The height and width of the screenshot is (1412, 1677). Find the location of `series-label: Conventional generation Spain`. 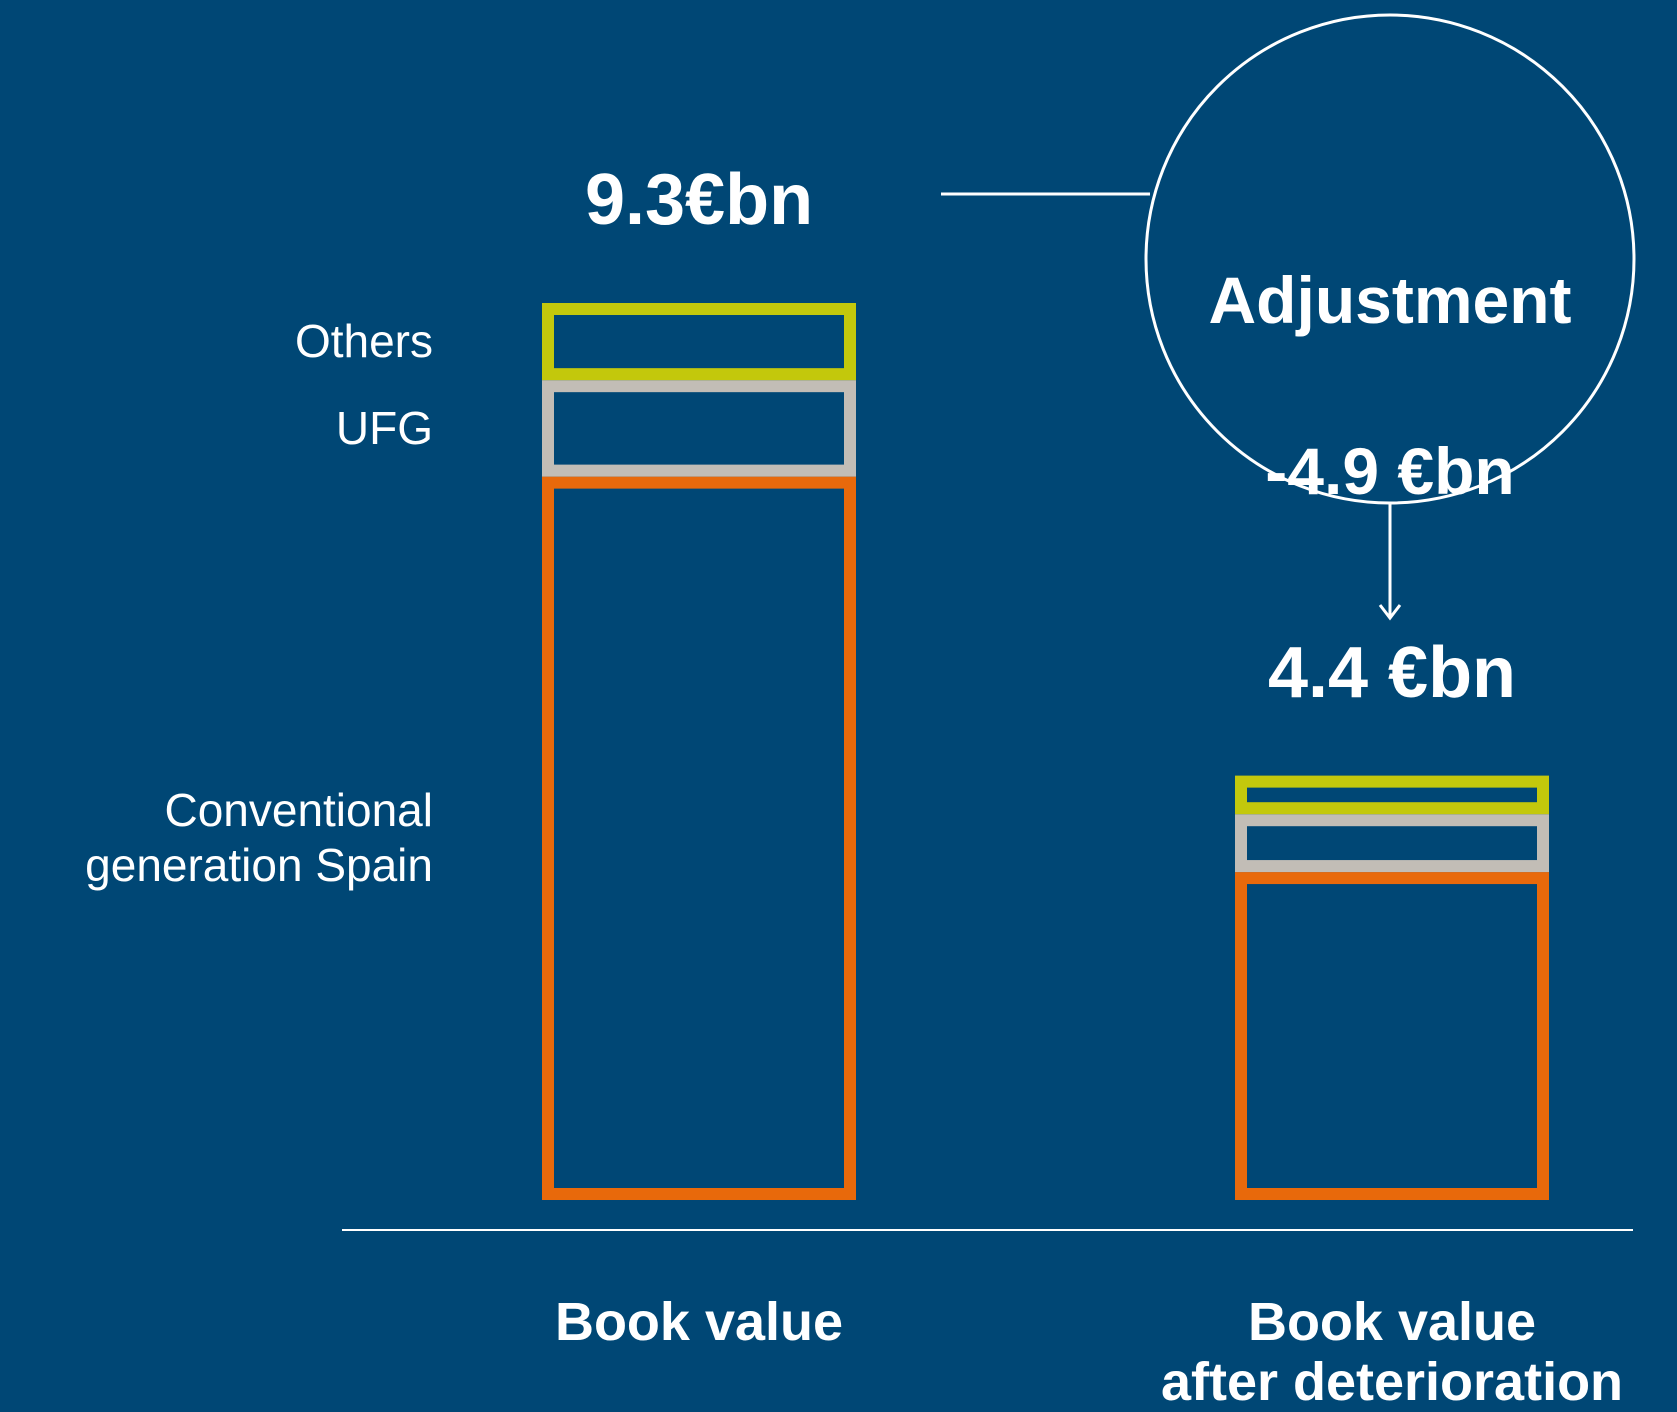

series-label: Conventional generation Spain is located at coordinates (259, 838).